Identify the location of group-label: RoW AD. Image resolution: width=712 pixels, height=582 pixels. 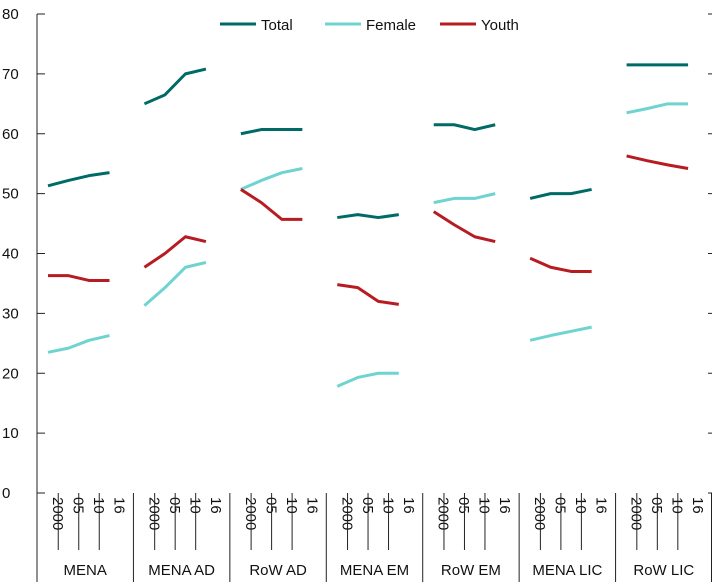
(278, 570).